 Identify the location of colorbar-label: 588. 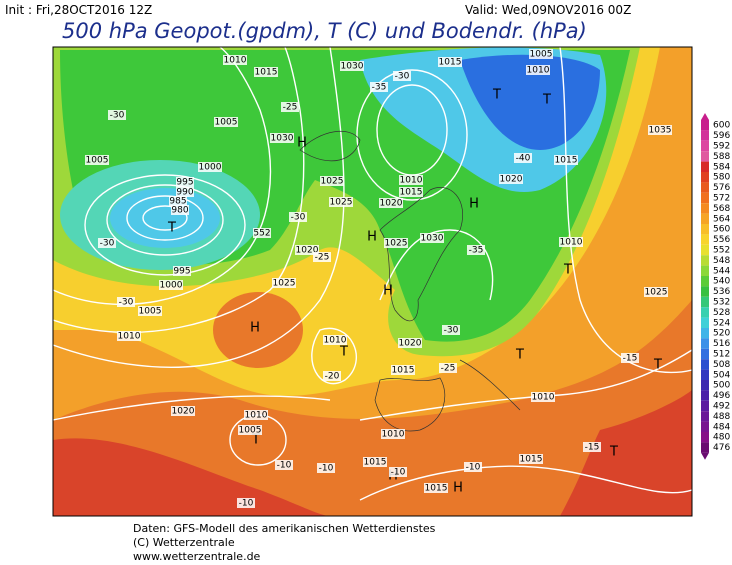
(721, 157).